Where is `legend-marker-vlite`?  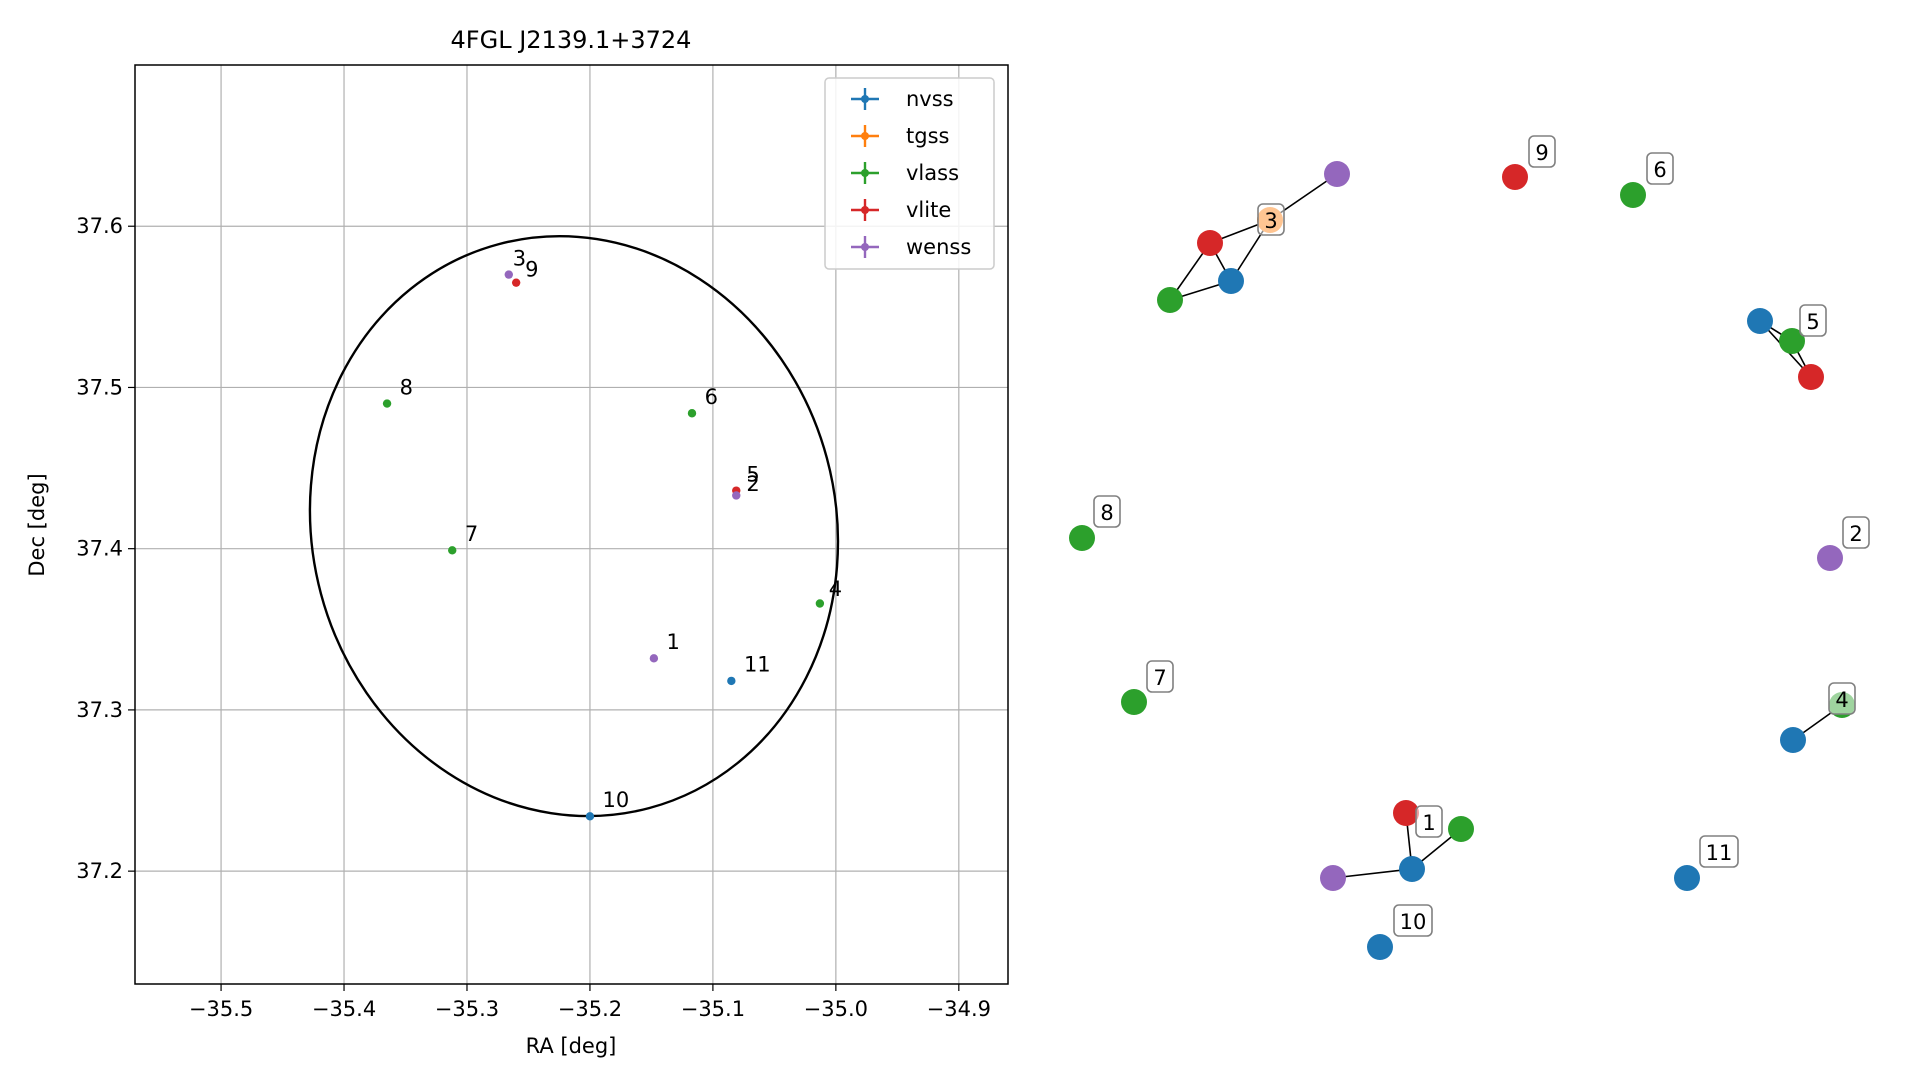 legend-marker-vlite is located at coordinates (865, 210).